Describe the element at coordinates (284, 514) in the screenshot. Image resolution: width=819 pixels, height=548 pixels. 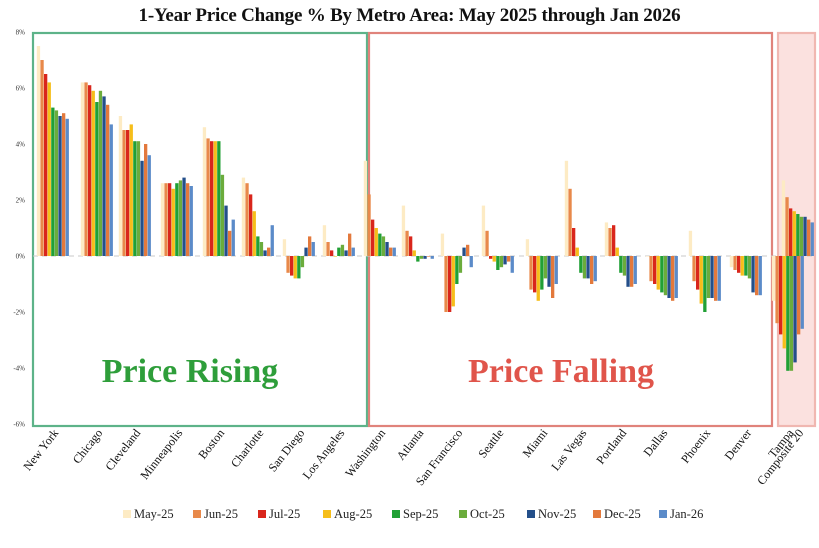
I see `legend-label: Jul-25` at that location.